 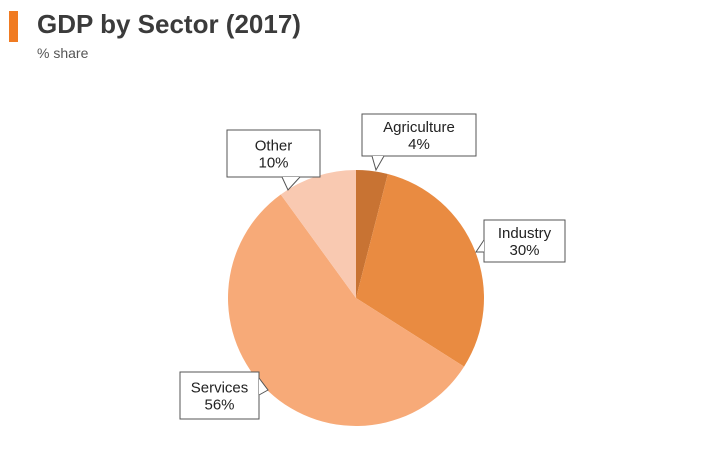 I want to click on title-accent-bar, so click(x=13, y=26).